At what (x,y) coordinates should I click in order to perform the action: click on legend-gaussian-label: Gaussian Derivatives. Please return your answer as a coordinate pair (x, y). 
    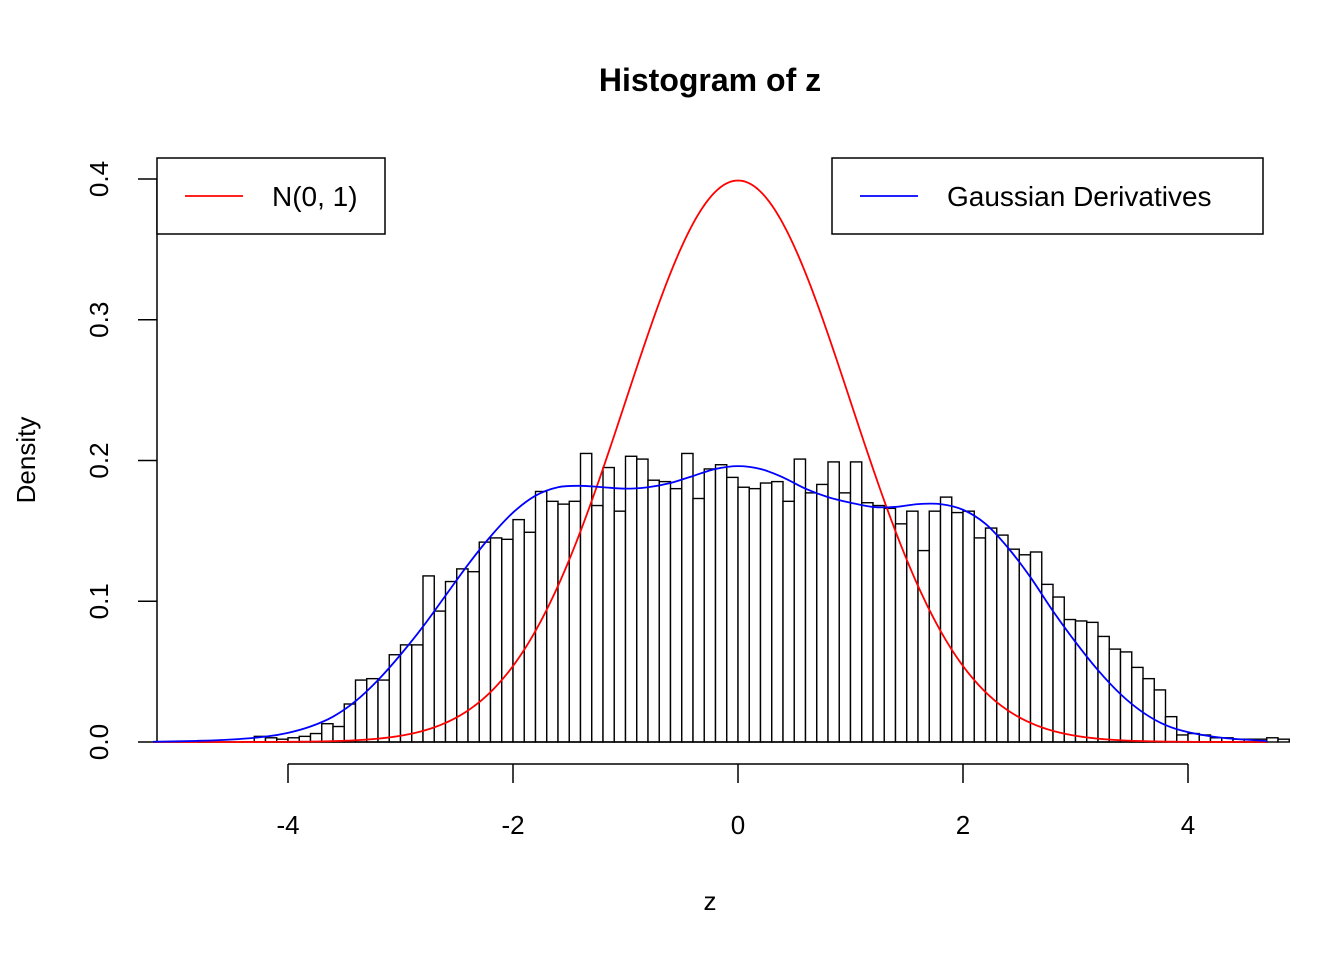
    Looking at the image, I should click on (1079, 196).